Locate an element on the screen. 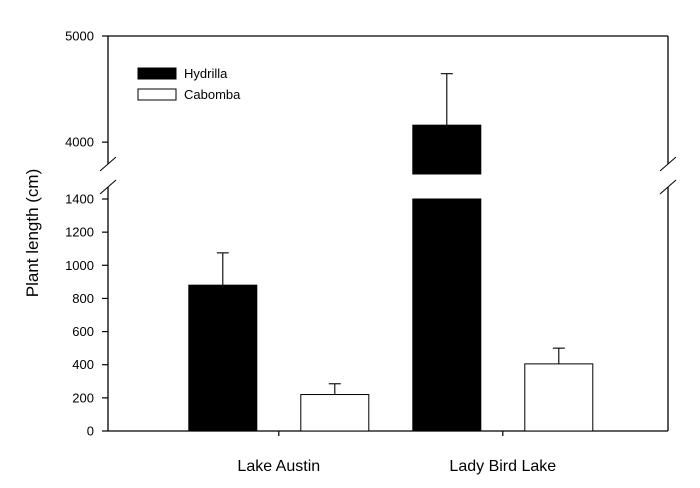 This screenshot has width=700, height=488. y-tick-label: 1400 is located at coordinates (79, 199).